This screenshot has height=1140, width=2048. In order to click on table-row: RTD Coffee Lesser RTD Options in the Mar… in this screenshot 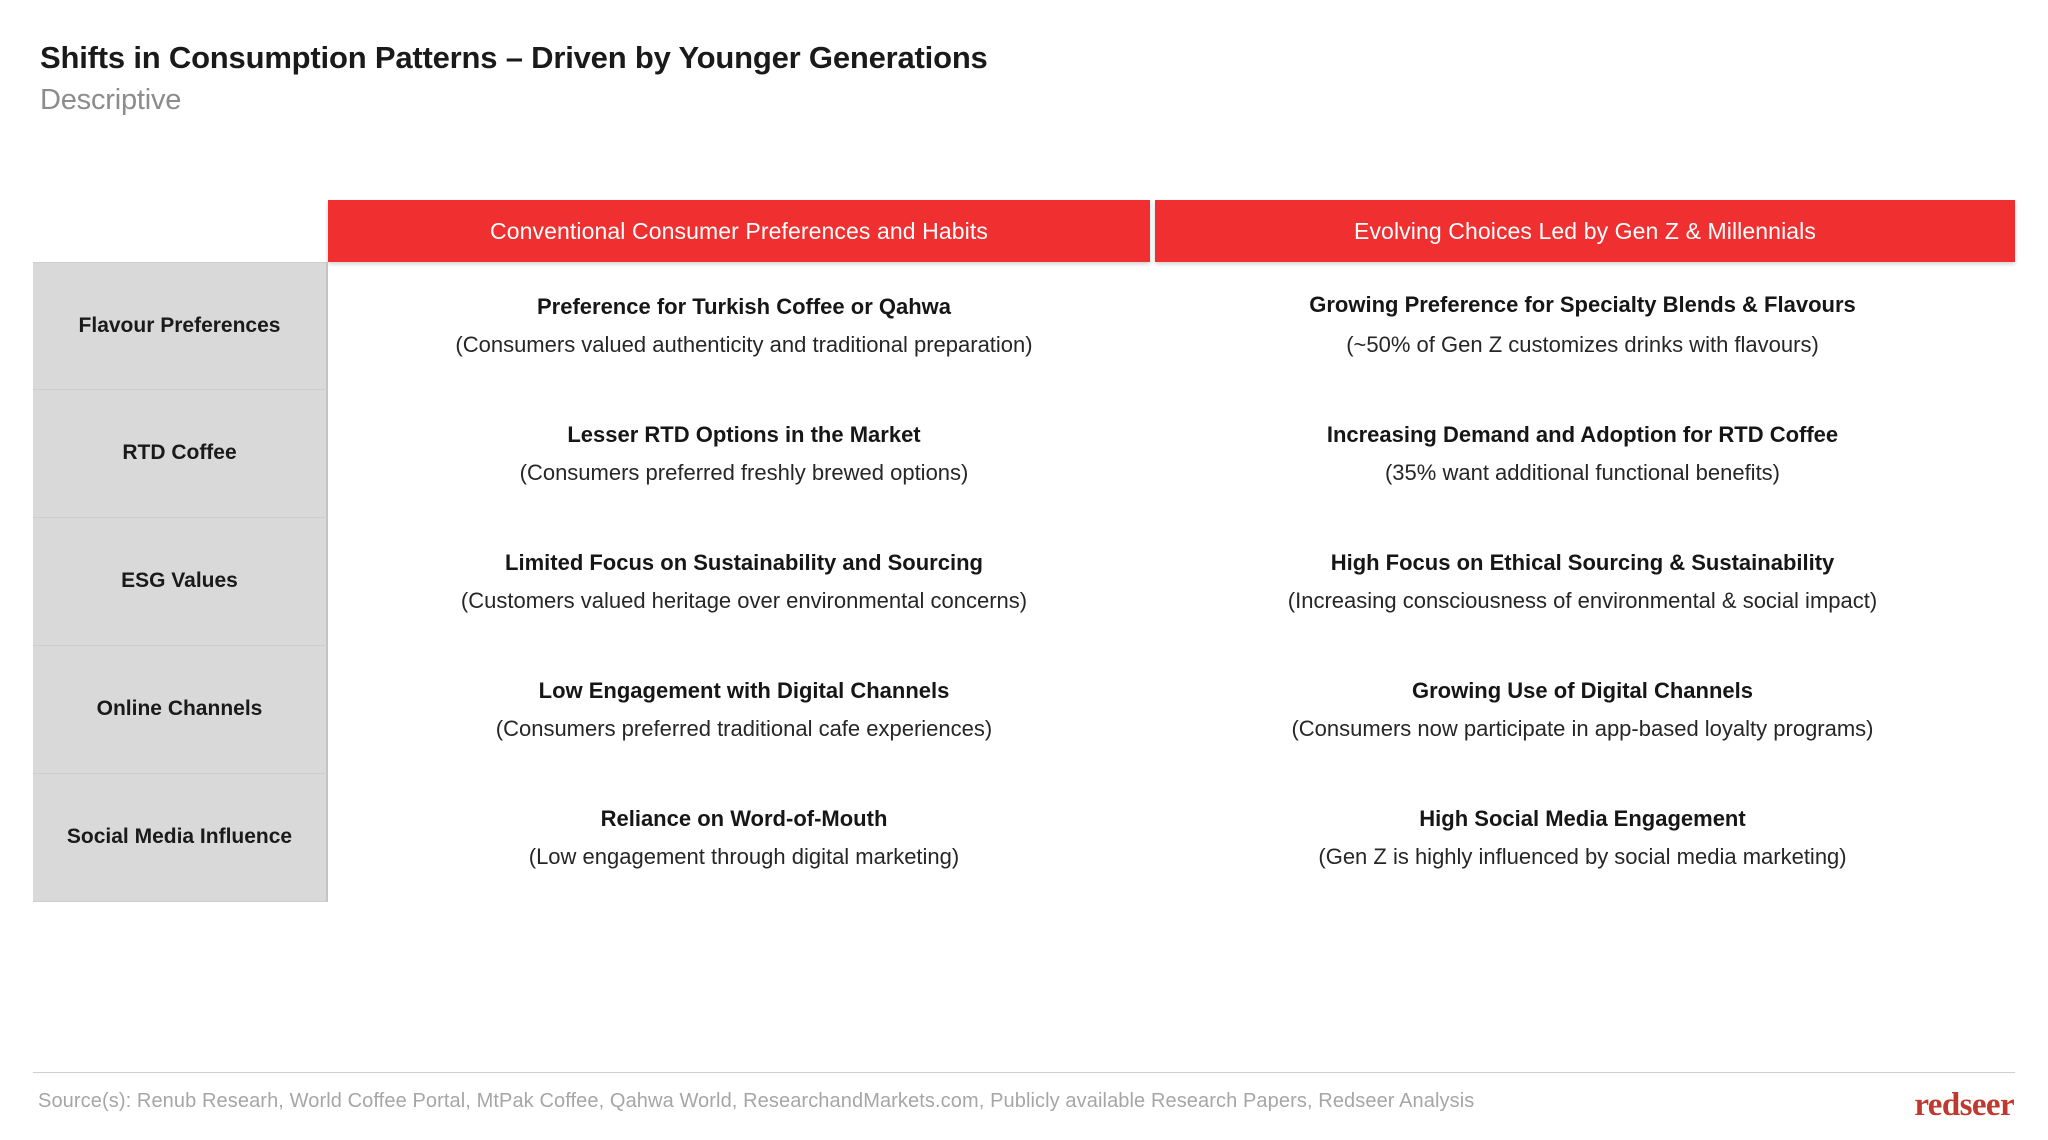, I will do `click(1024, 454)`.